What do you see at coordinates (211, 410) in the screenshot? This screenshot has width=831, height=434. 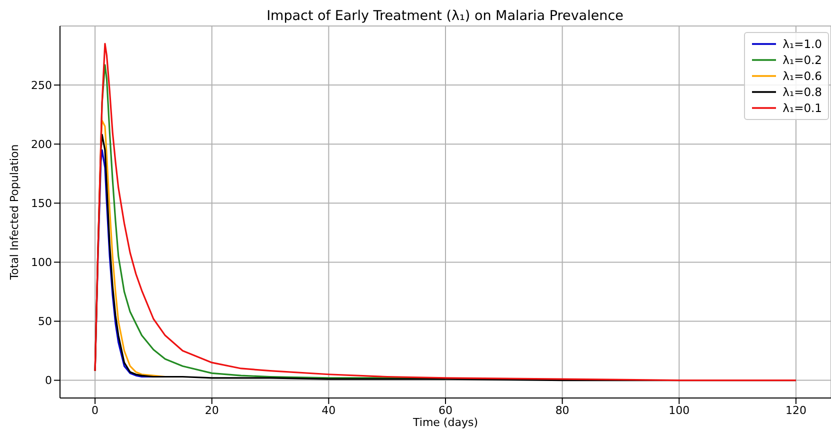 I see `x-tick-label: 20` at bounding box center [211, 410].